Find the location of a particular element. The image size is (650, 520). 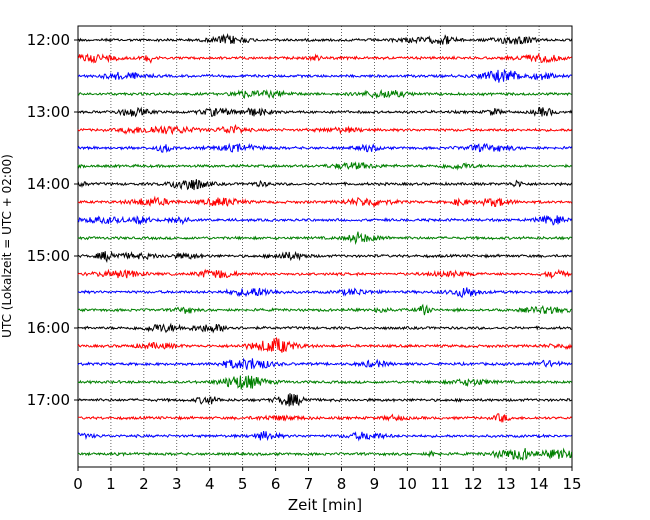

x-tick-label: 10 is located at coordinates (407, 484).